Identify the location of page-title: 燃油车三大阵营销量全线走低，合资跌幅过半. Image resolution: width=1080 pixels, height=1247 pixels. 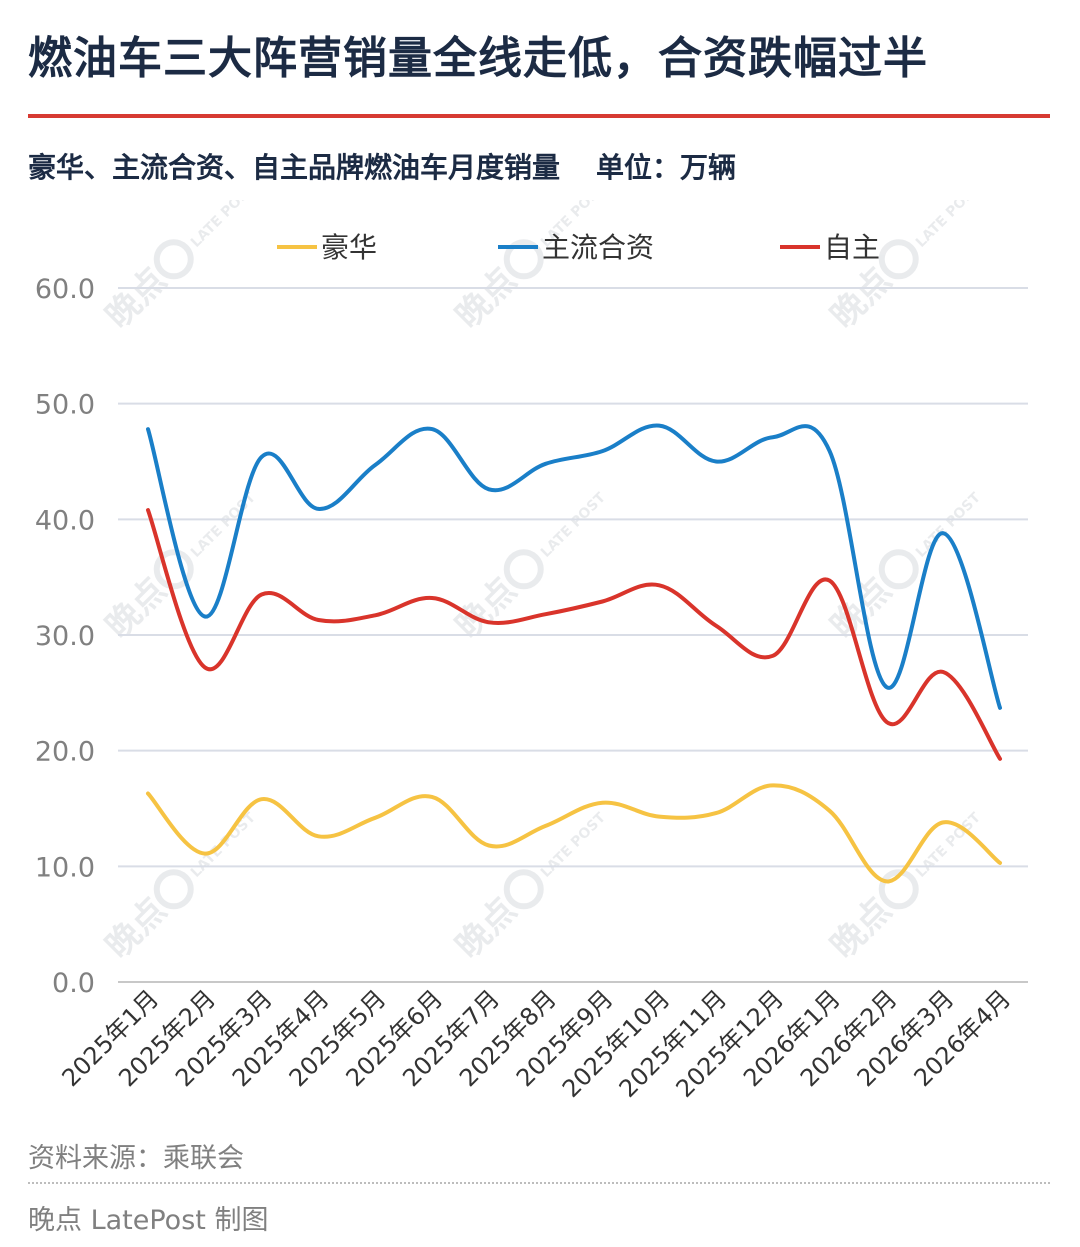
(478, 58).